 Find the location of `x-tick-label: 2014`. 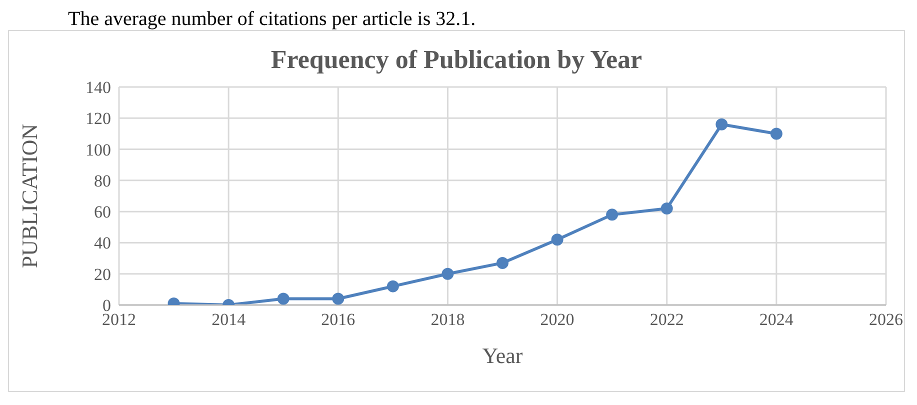

x-tick-label: 2014 is located at coordinates (229, 320).